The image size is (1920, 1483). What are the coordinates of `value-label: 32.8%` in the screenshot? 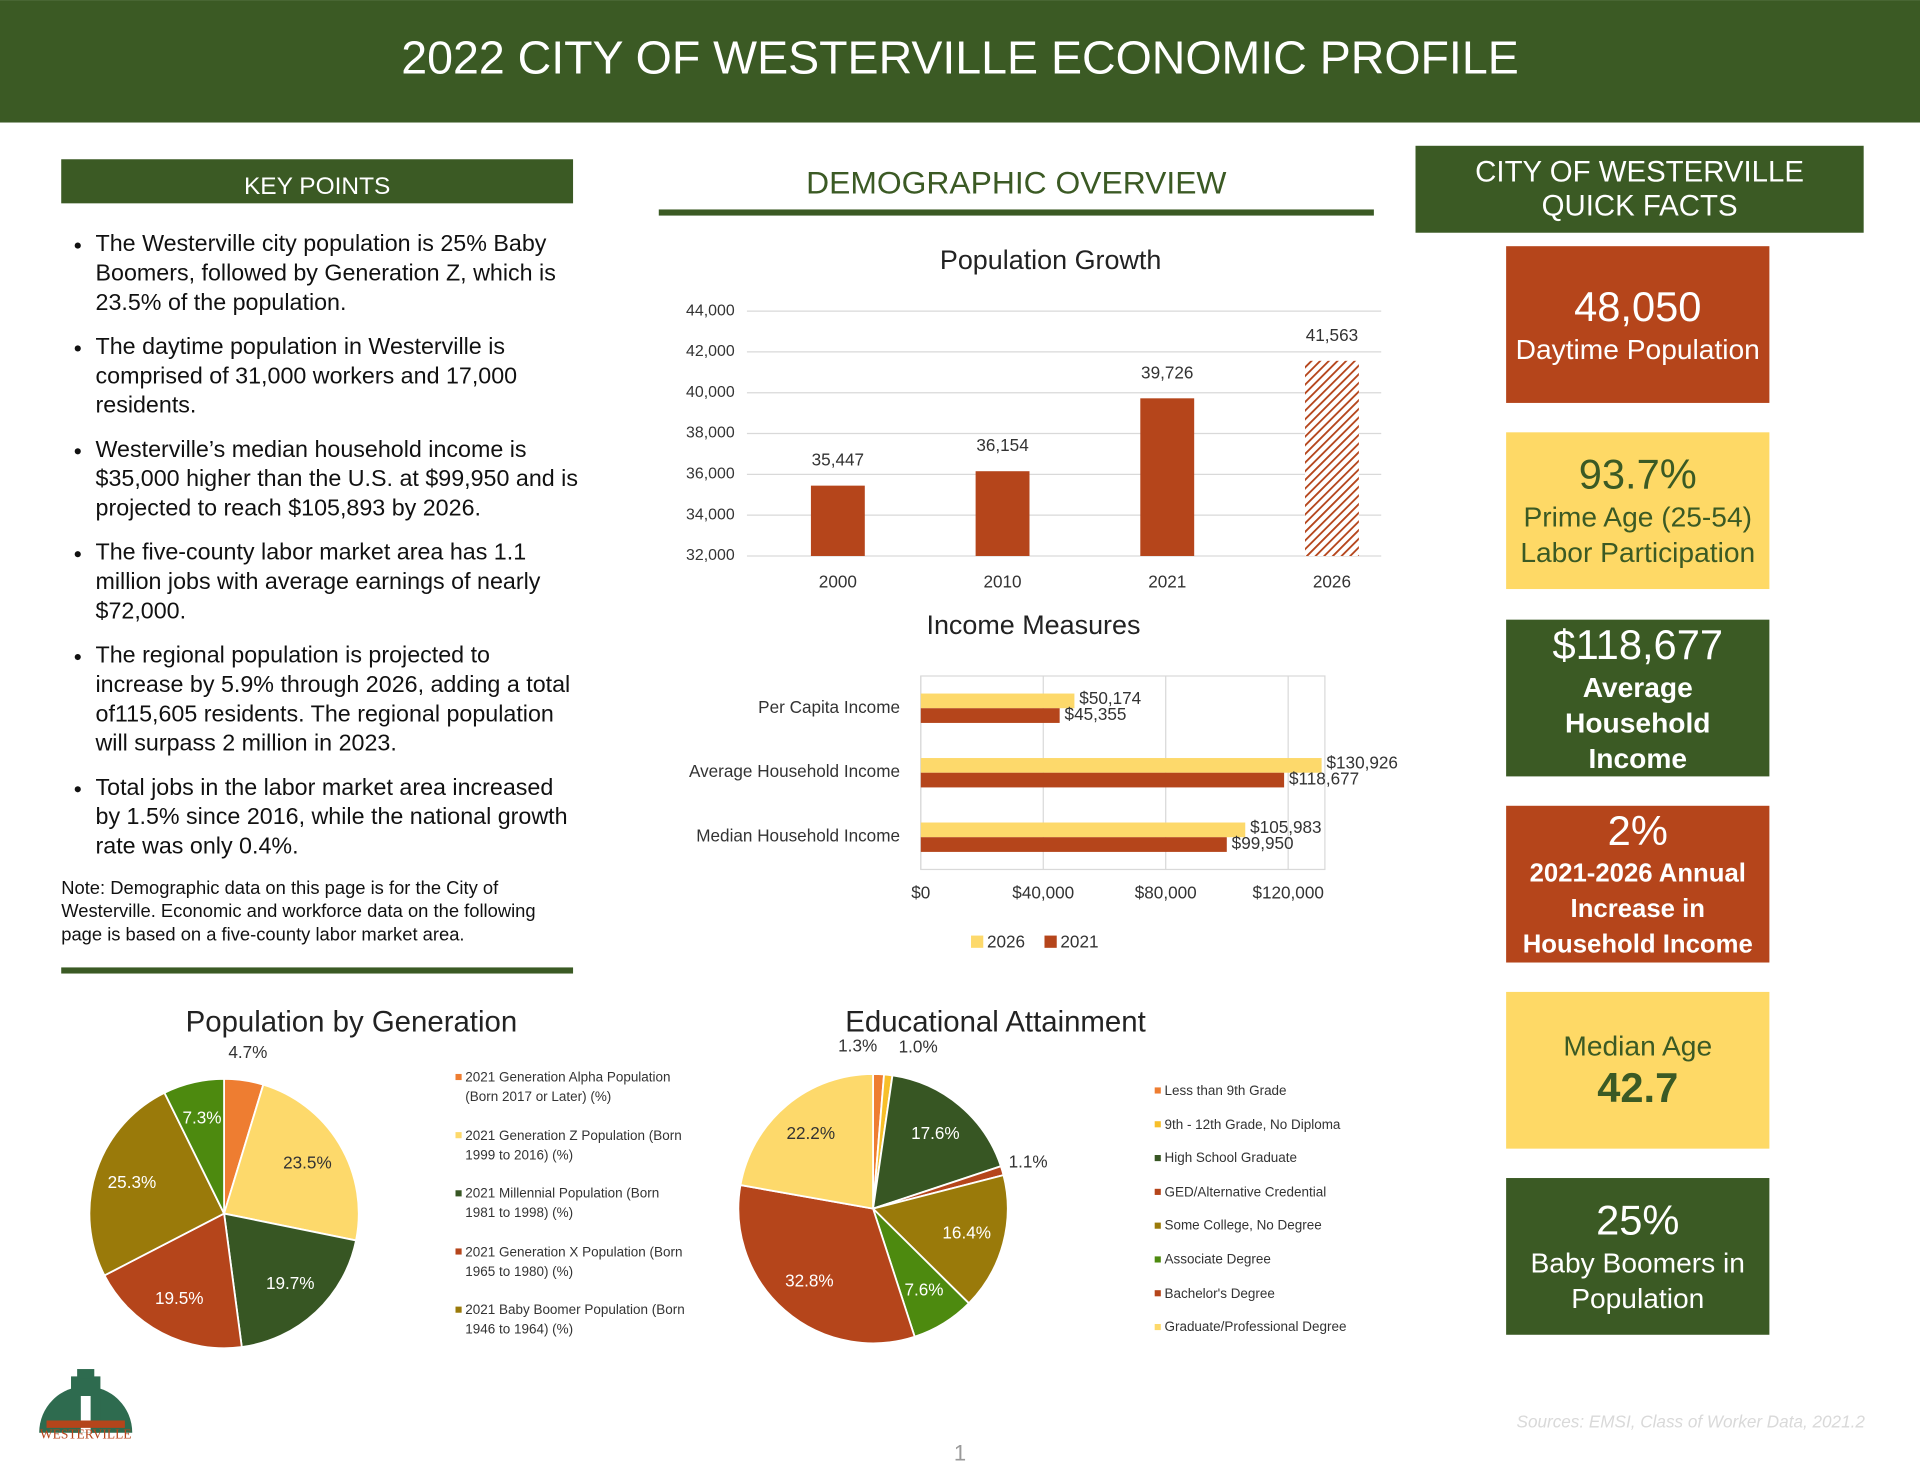 It's located at (809, 1280).